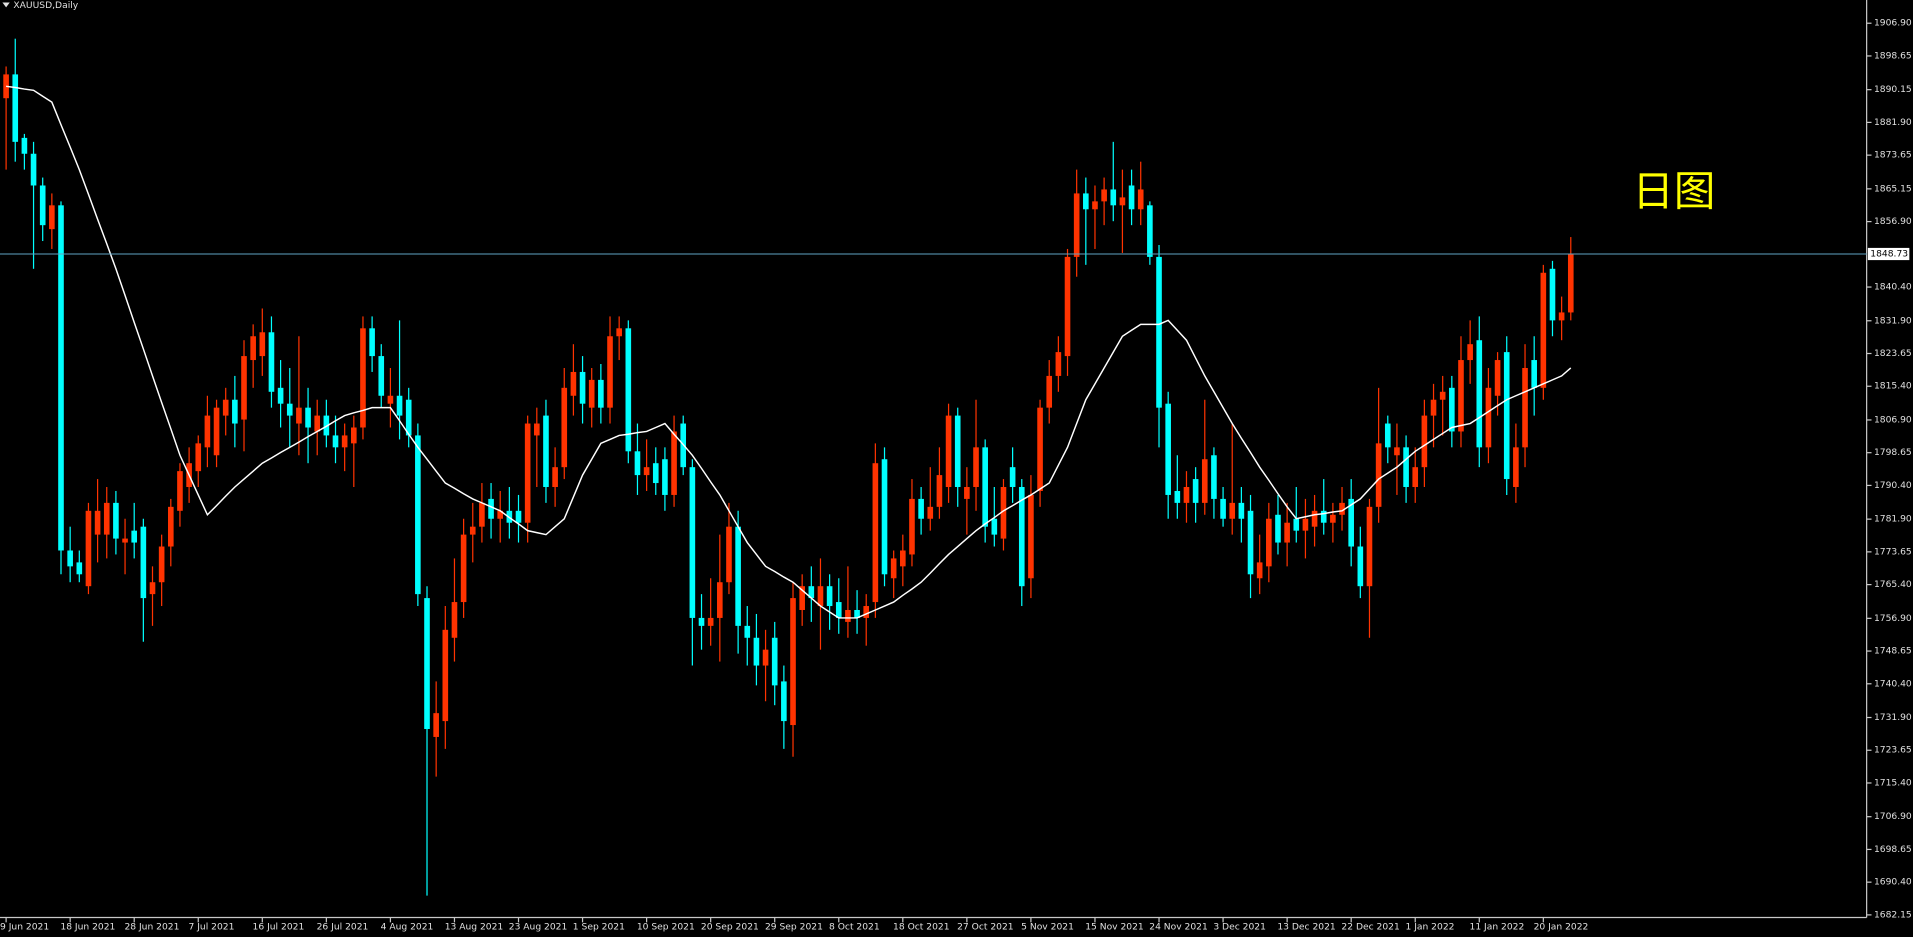 This screenshot has width=1913, height=937. Describe the element at coordinates (87, 928) in the screenshot. I see `x-tick-label: 18 Jun 2021` at that location.